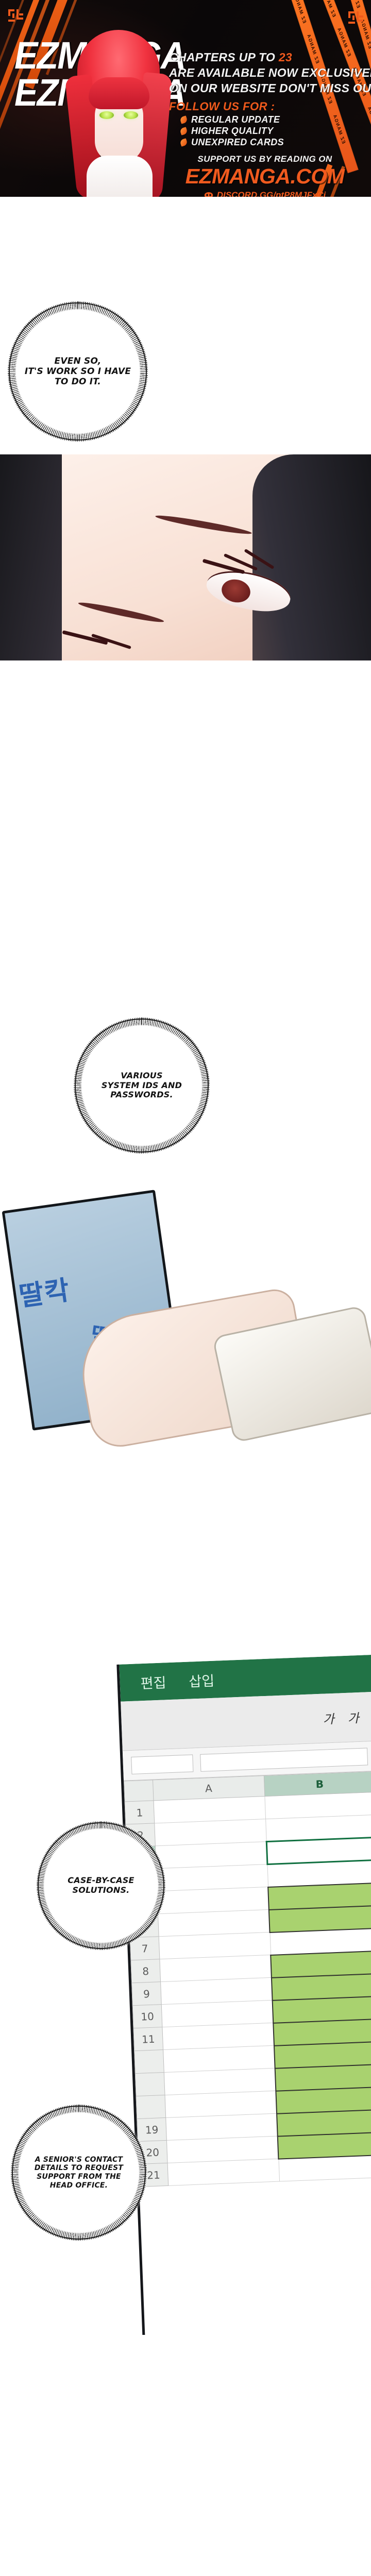 The width and height of the screenshot is (371, 2576). Describe the element at coordinates (321, 2010) in the screenshot. I see `cell-b10` at that location.